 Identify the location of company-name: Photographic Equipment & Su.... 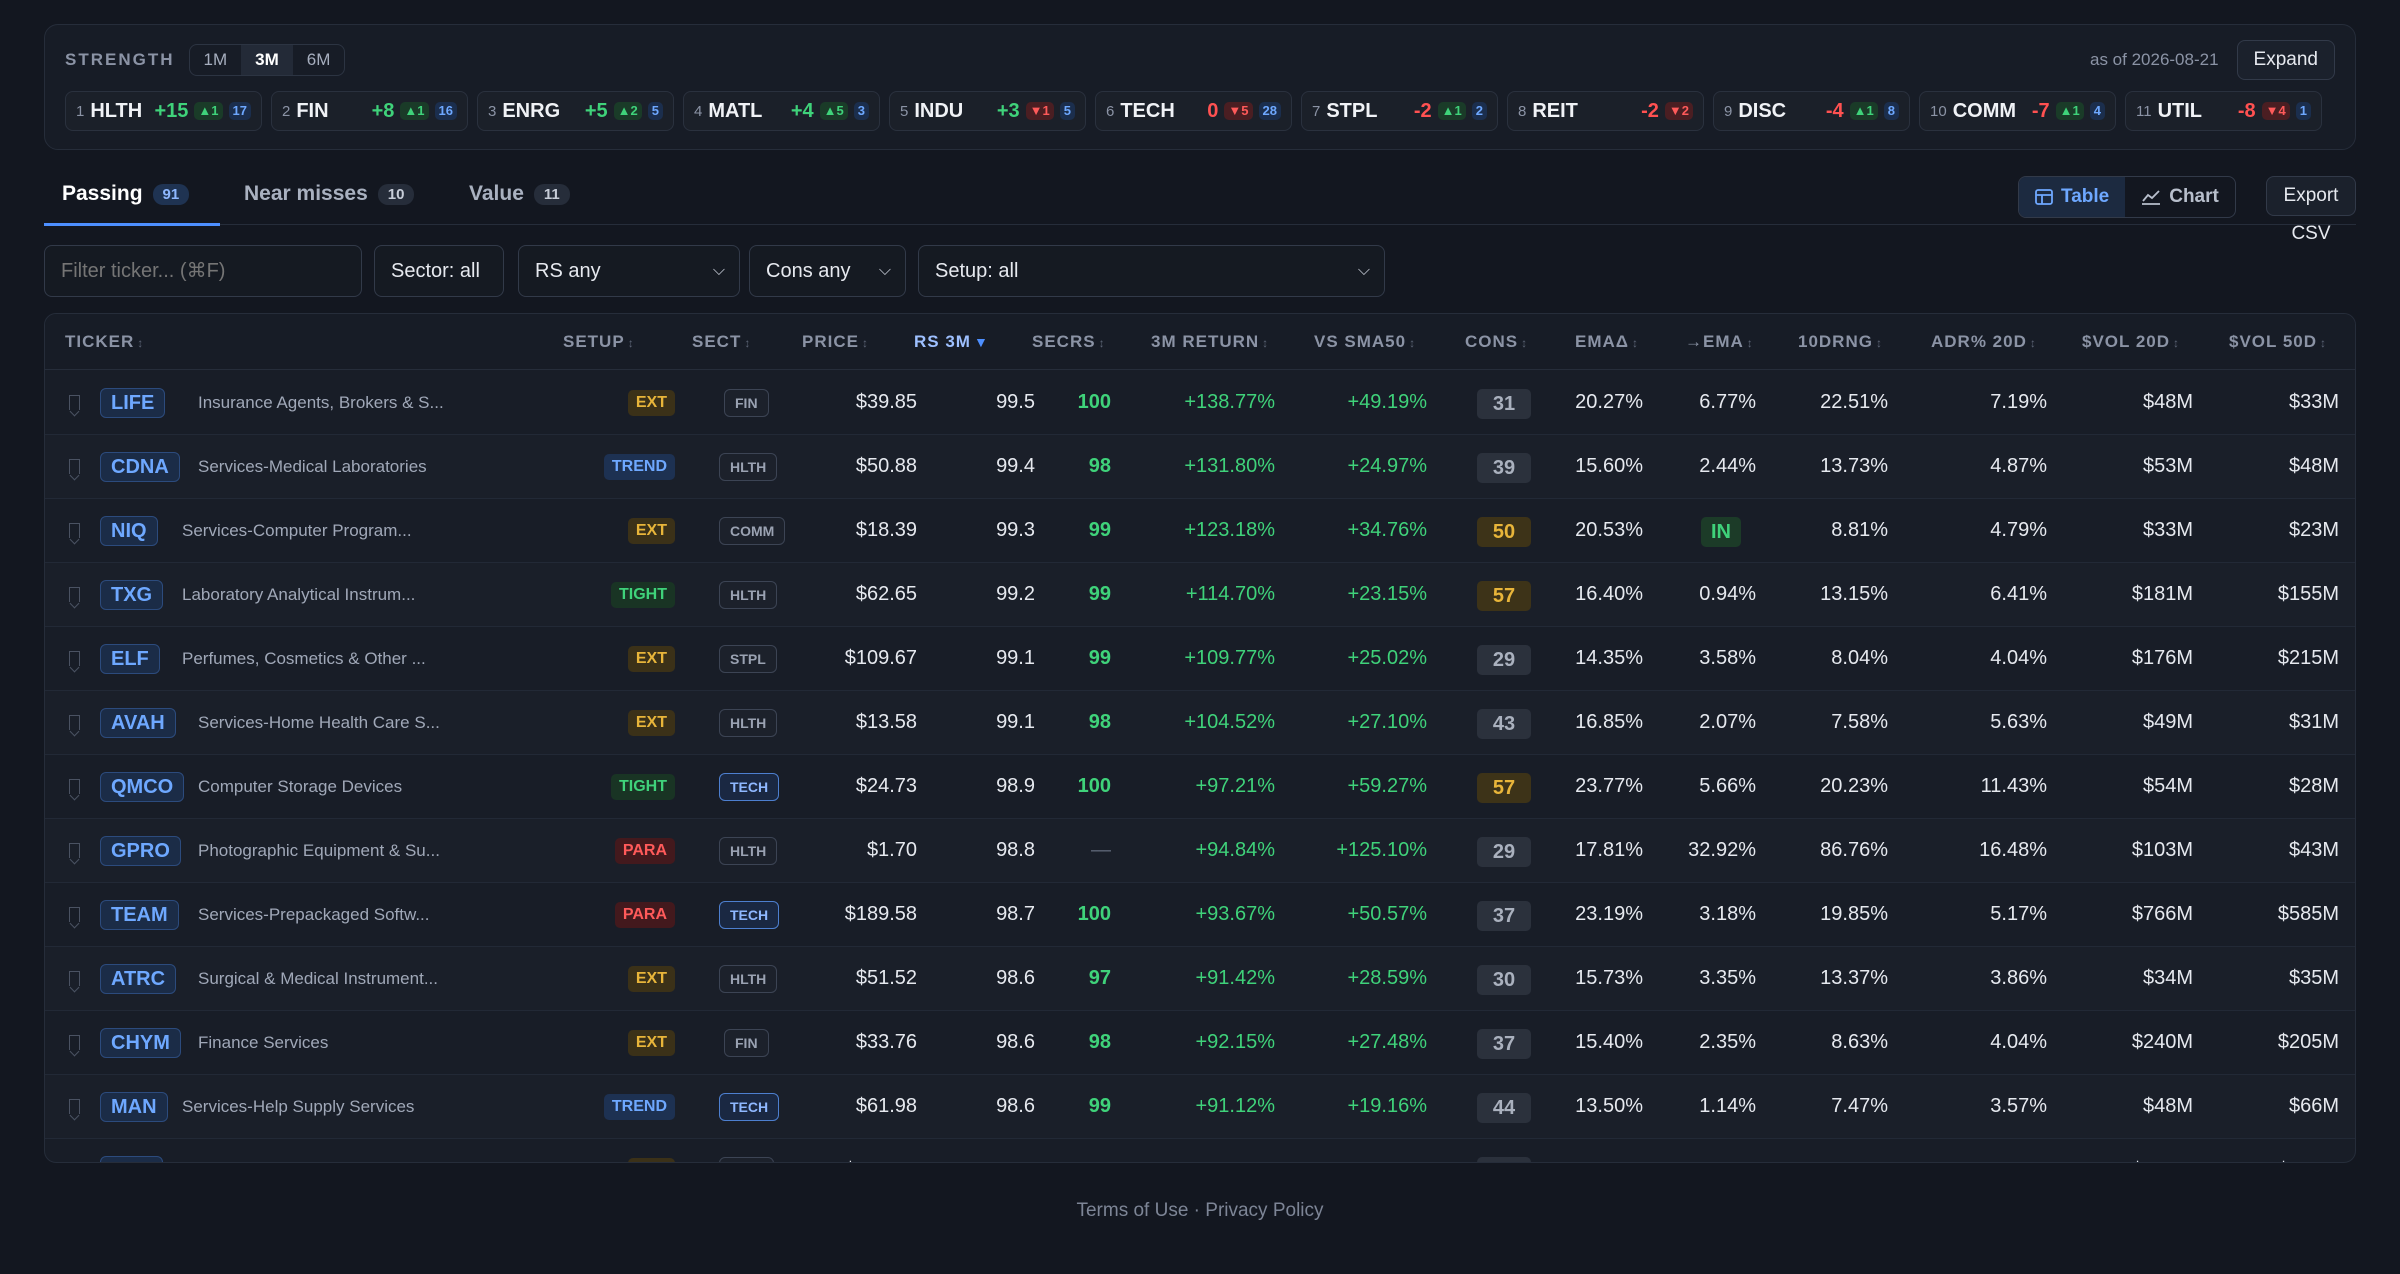
(319, 850).